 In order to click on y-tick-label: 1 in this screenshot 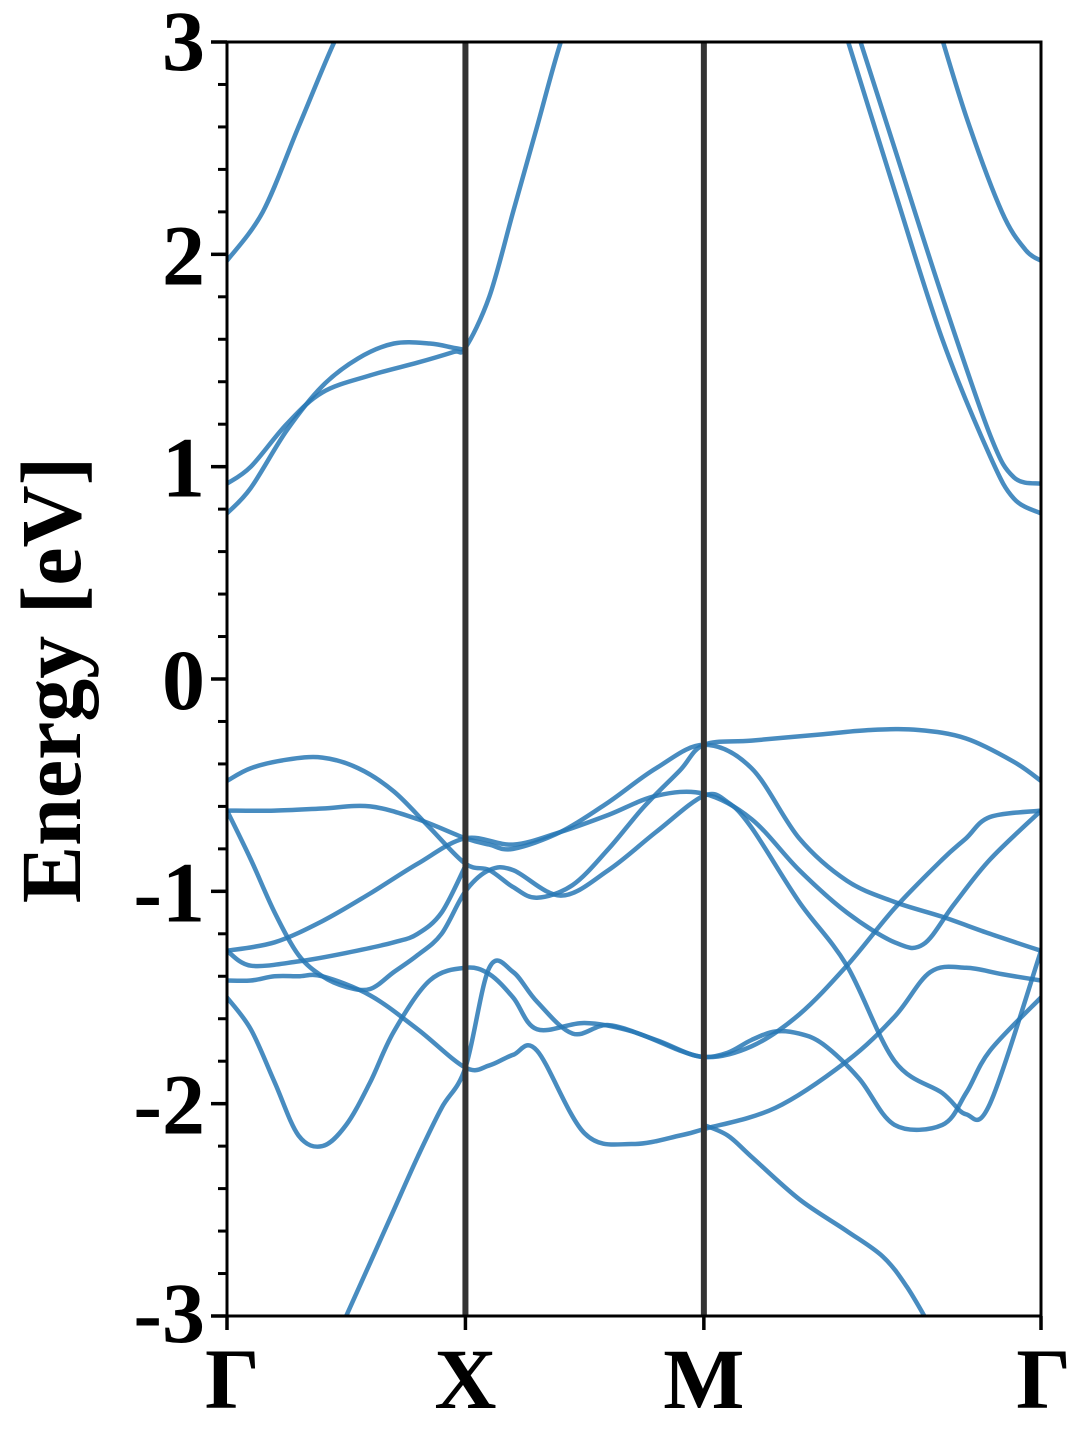, I will do `click(183, 468)`.